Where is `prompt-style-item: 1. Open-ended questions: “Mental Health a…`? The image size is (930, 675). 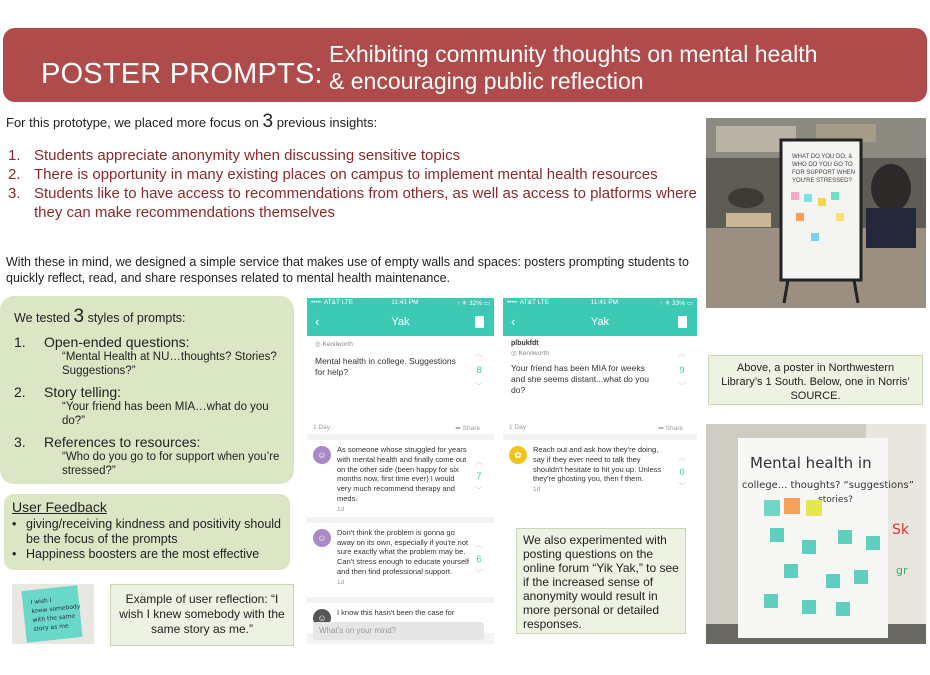
prompt-style-item: 1. Open-ended questions: “Mental Health a… is located at coordinates (147, 356).